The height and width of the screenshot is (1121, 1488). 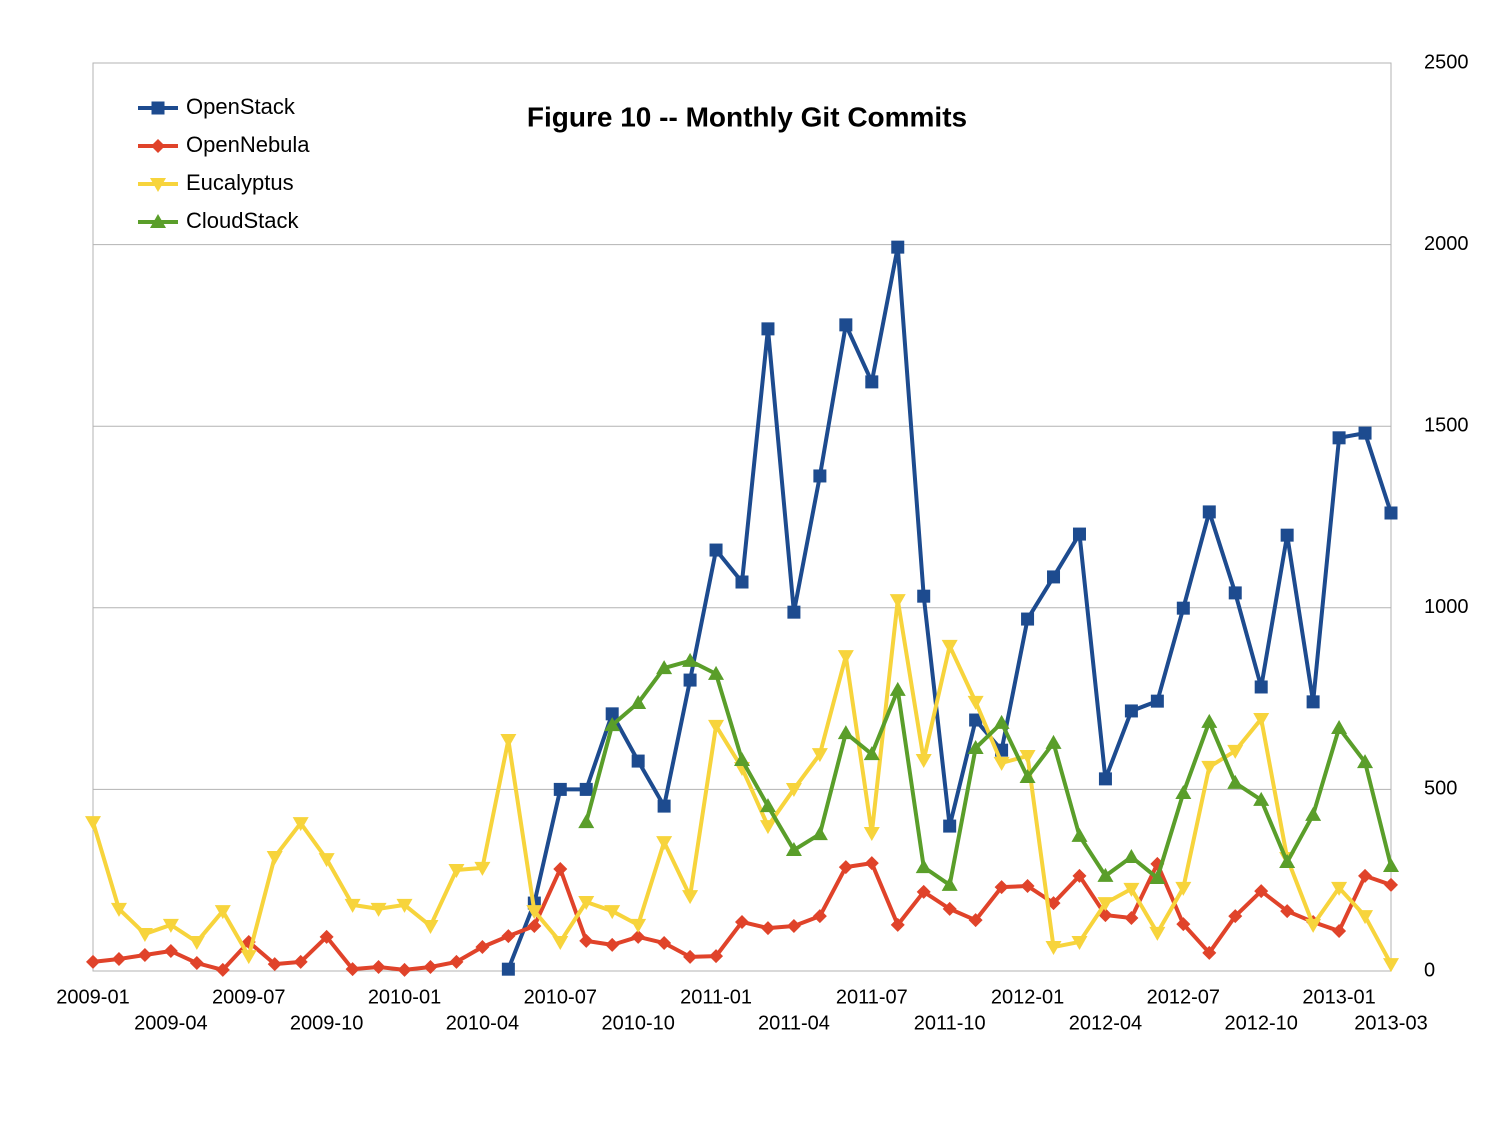 I want to click on x-tick-label: 2012-07, so click(x=1183, y=997).